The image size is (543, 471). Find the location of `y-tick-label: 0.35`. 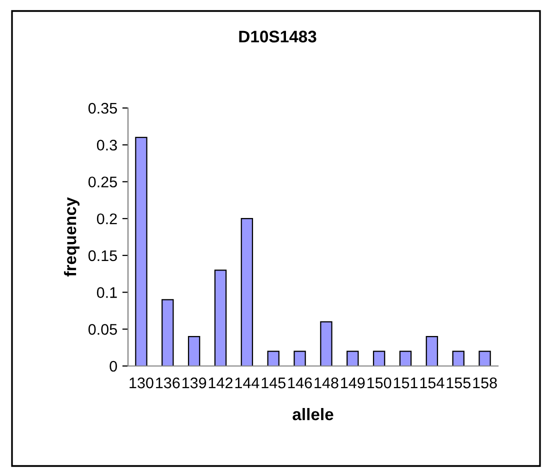

y-tick-label: 0.35 is located at coordinates (102, 108).